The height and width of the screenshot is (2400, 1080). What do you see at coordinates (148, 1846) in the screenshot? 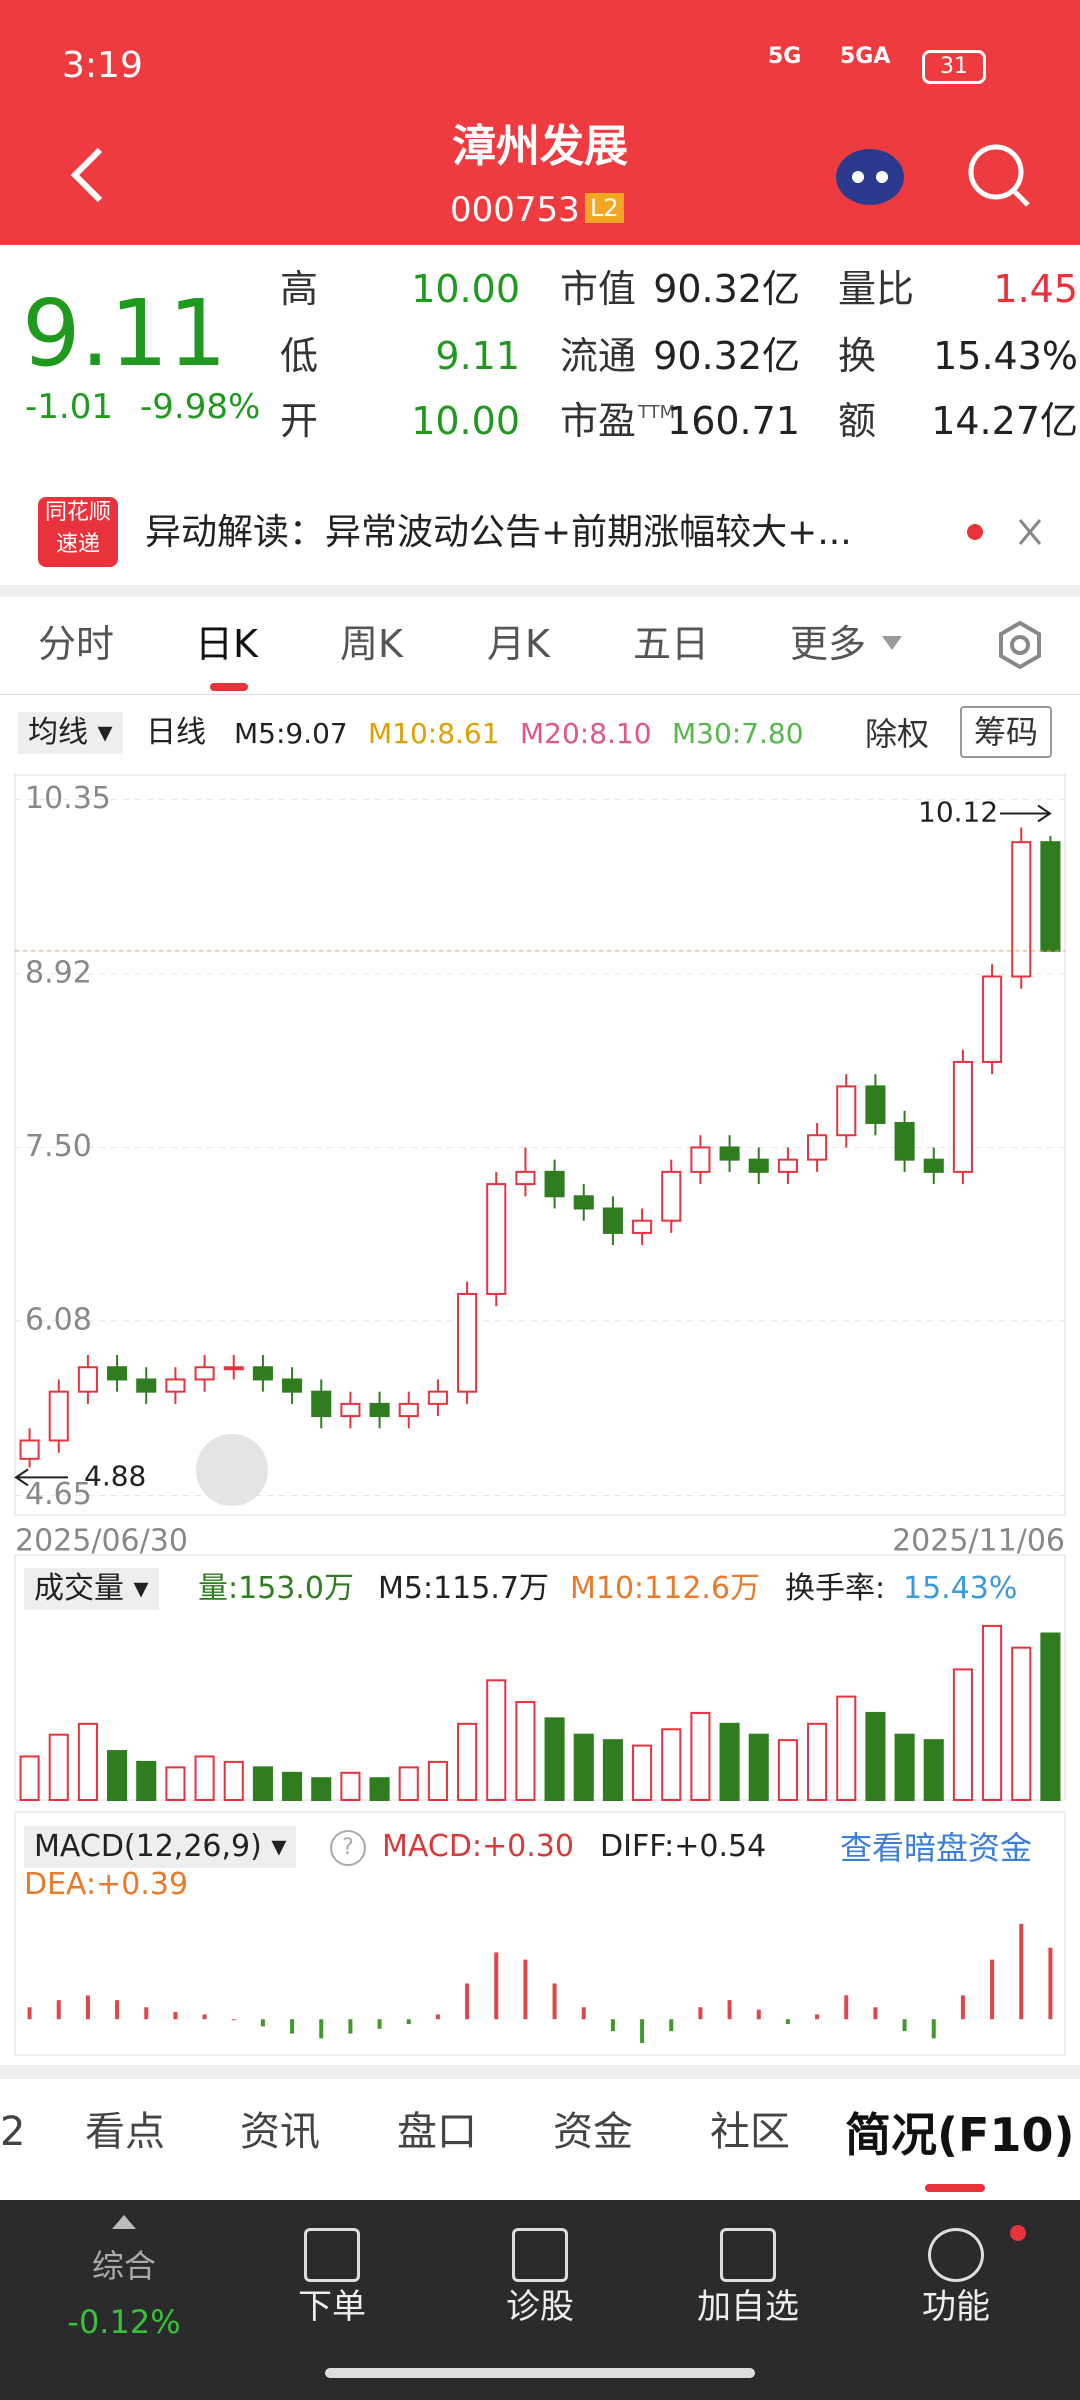
I see `macd-selector-label: MACD(12,26,9)` at bounding box center [148, 1846].